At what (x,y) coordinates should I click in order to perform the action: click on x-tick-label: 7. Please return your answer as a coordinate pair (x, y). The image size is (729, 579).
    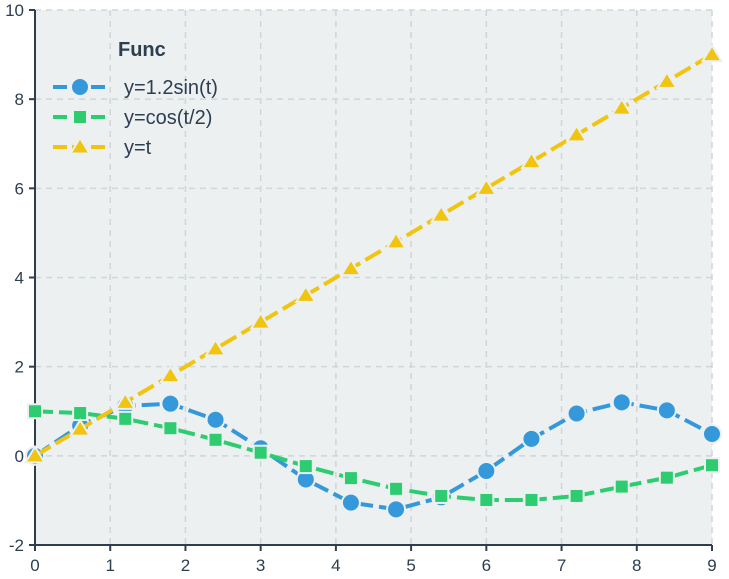
    Looking at the image, I should click on (561, 565).